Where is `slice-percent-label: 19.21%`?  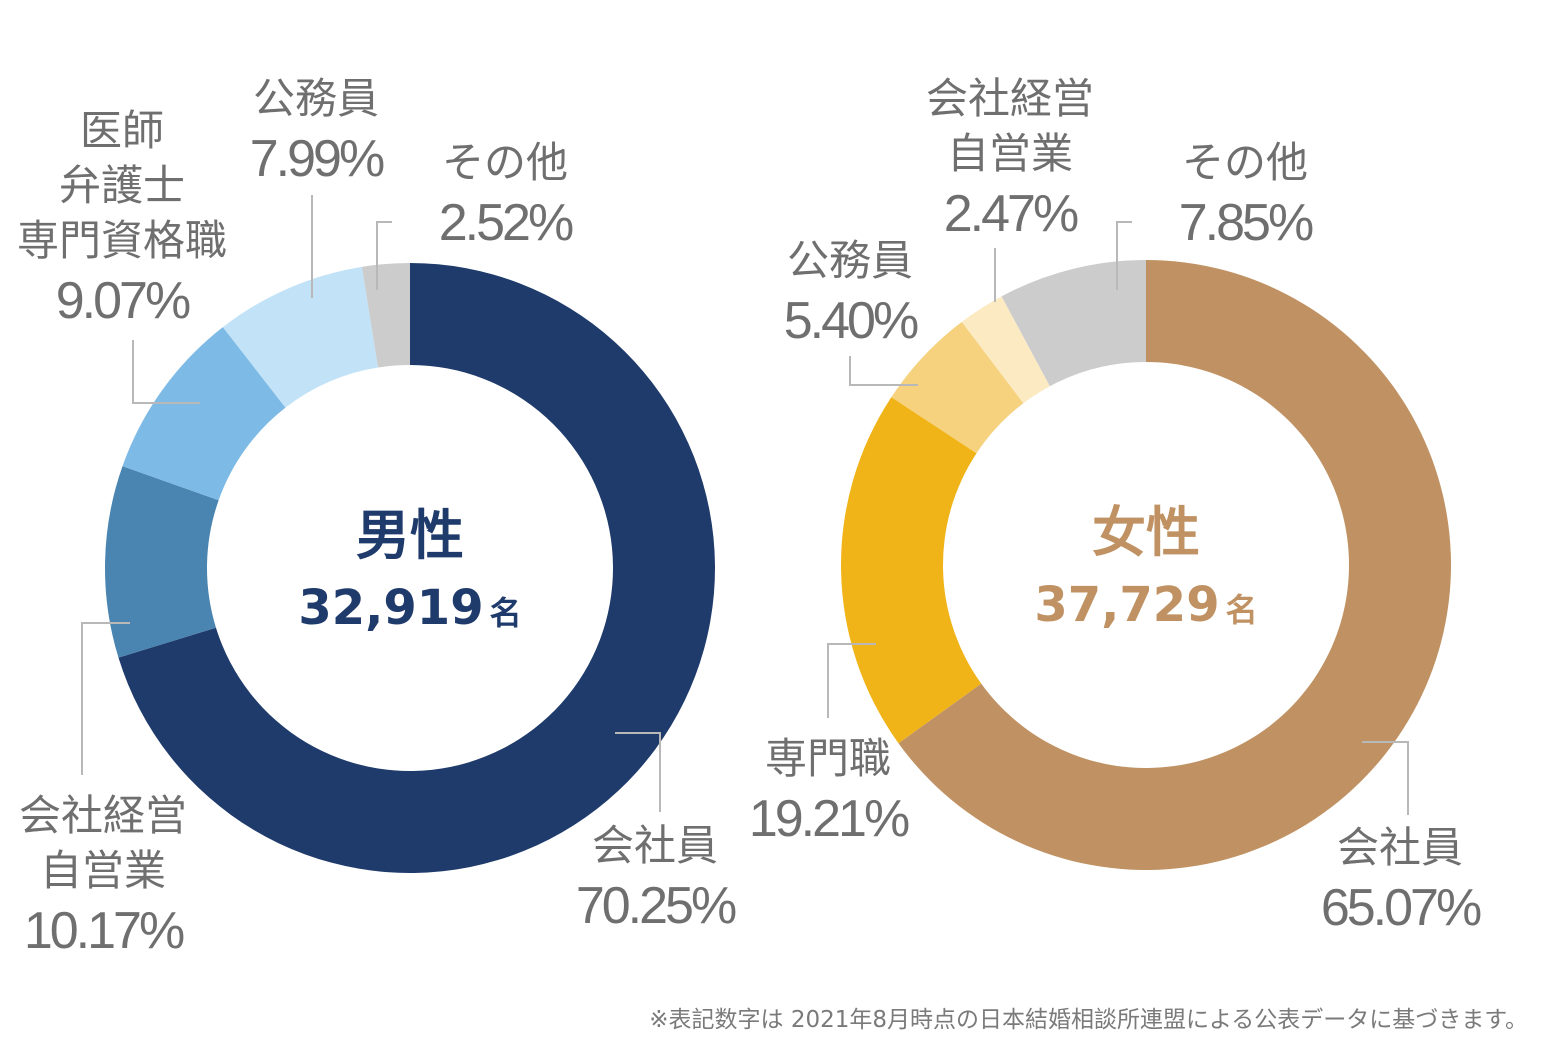
slice-percent-label: 19.21% is located at coordinates (829, 819).